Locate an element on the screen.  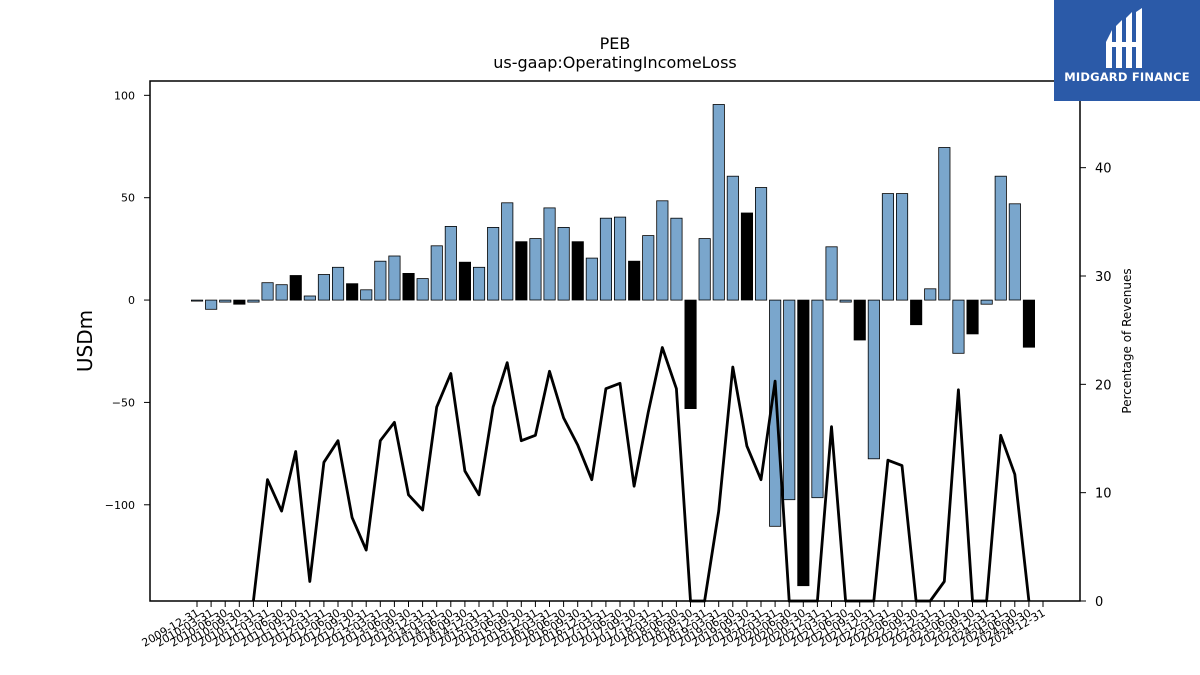
y-tick-label: 100 is located at coordinates (124, 95).